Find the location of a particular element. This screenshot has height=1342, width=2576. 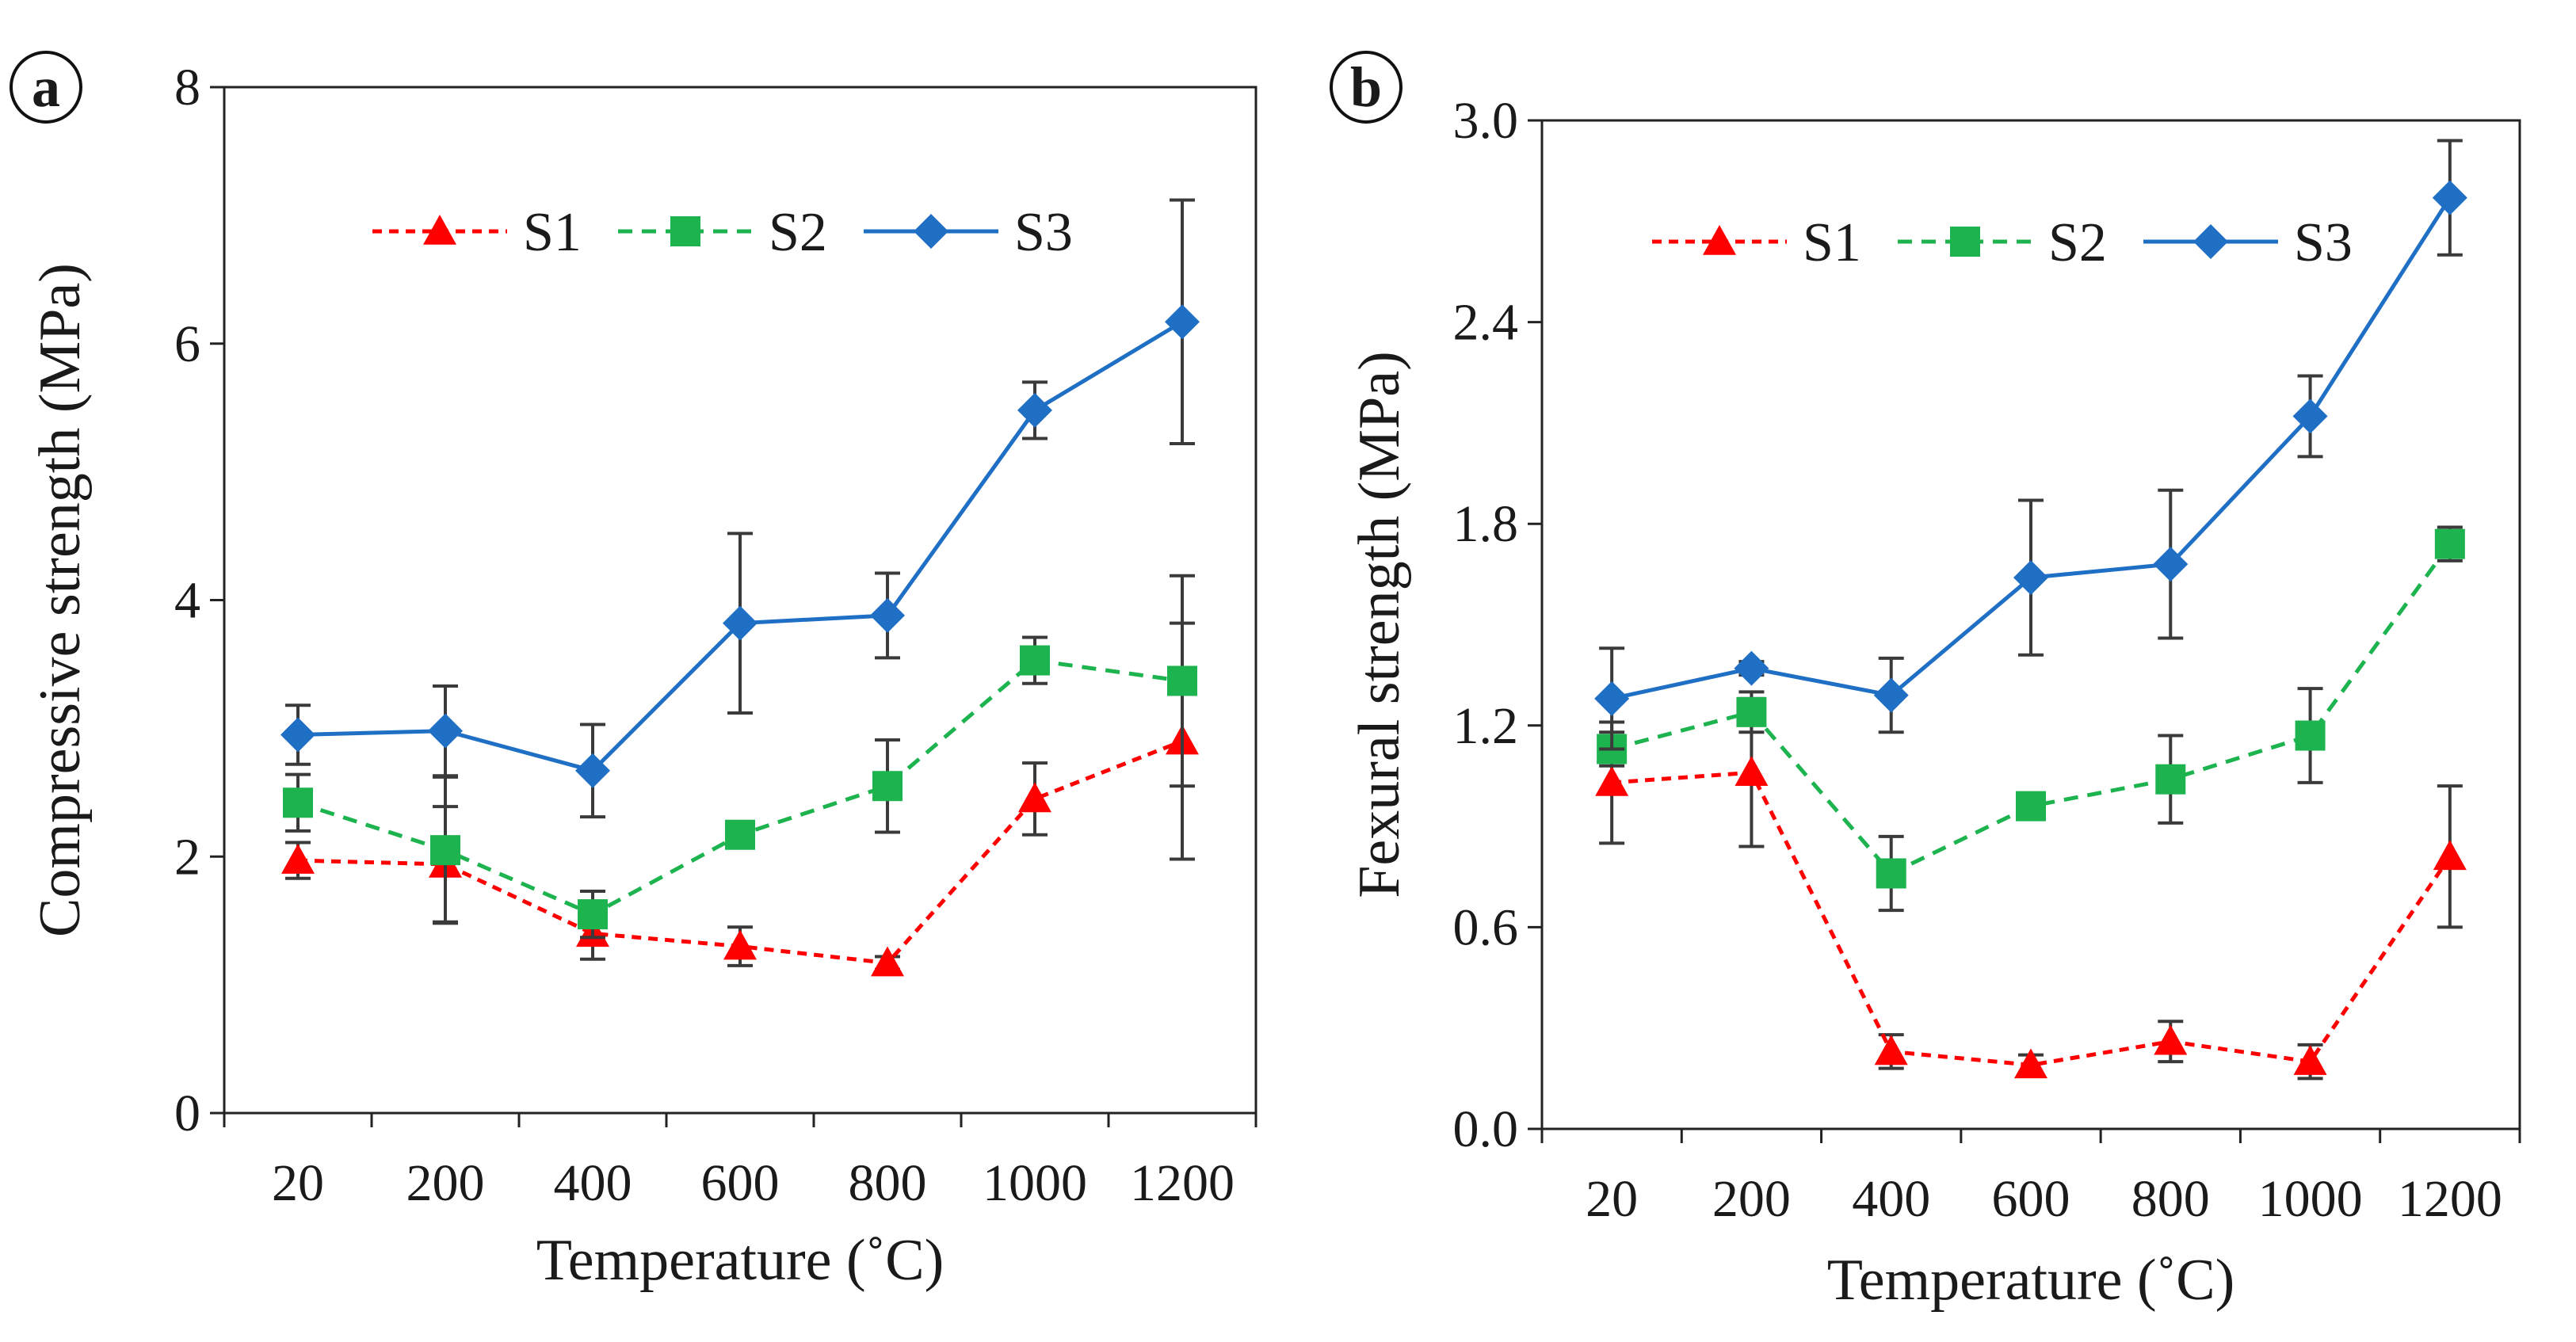

y-tick-label: 1.8 is located at coordinates (1486, 524).